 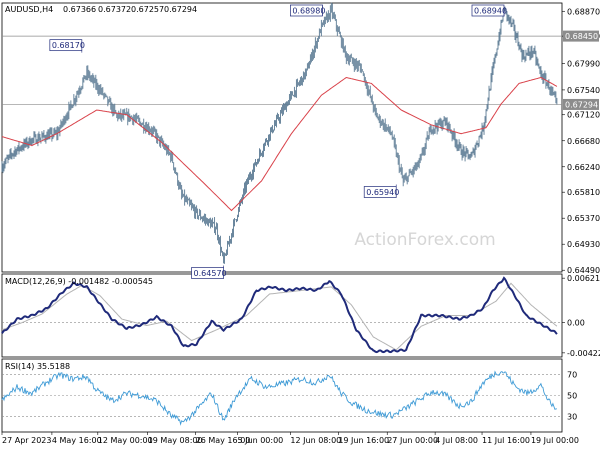 What do you see at coordinates (555, 440) in the screenshot?
I see `x-tick-label: 19 Jul 00:00` at bounding box center [555, 440].